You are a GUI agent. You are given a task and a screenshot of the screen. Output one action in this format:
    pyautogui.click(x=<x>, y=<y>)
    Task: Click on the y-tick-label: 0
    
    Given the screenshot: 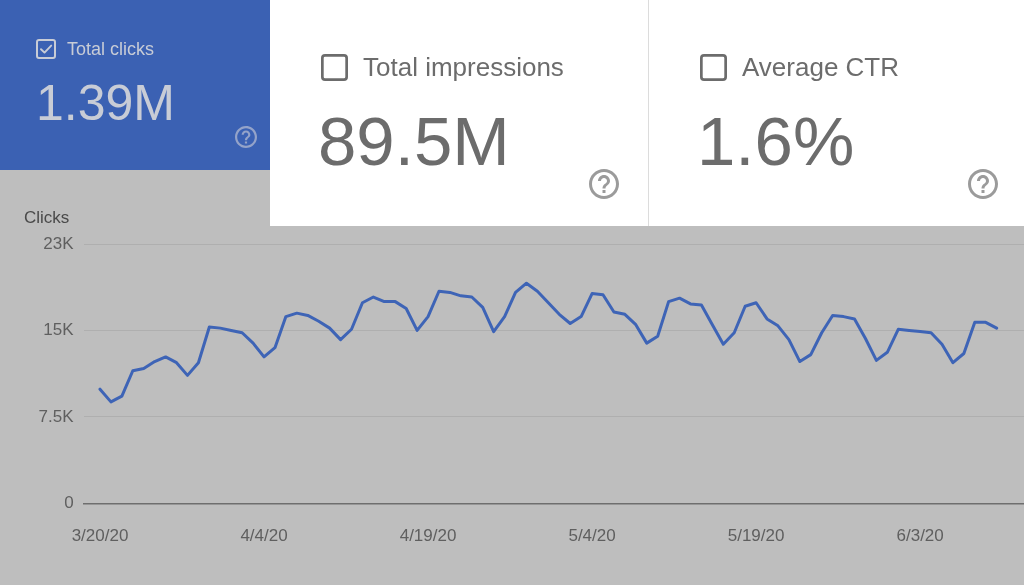 What is the action you would take?
    pyautogui.click(x=69, y=502)
    